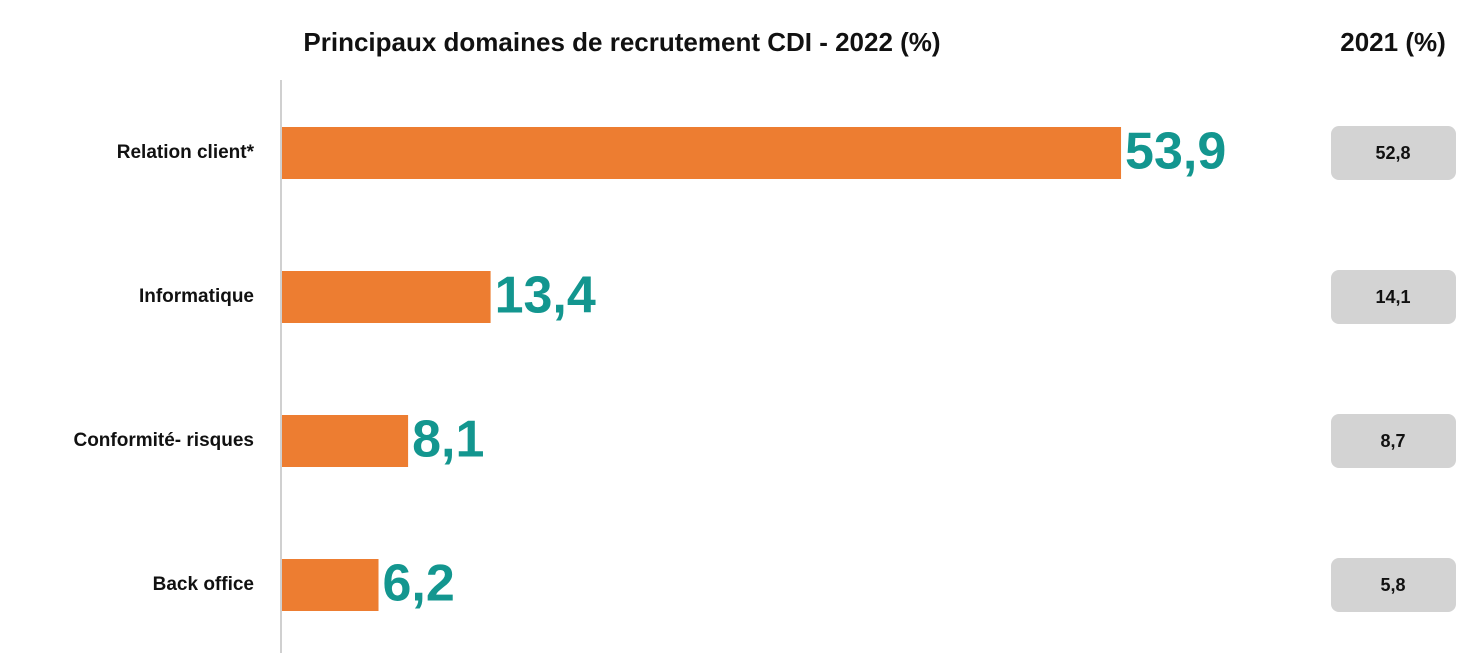 The image size is (1468, 653). I want to click on data-label: 13,4, so click(545, 296).